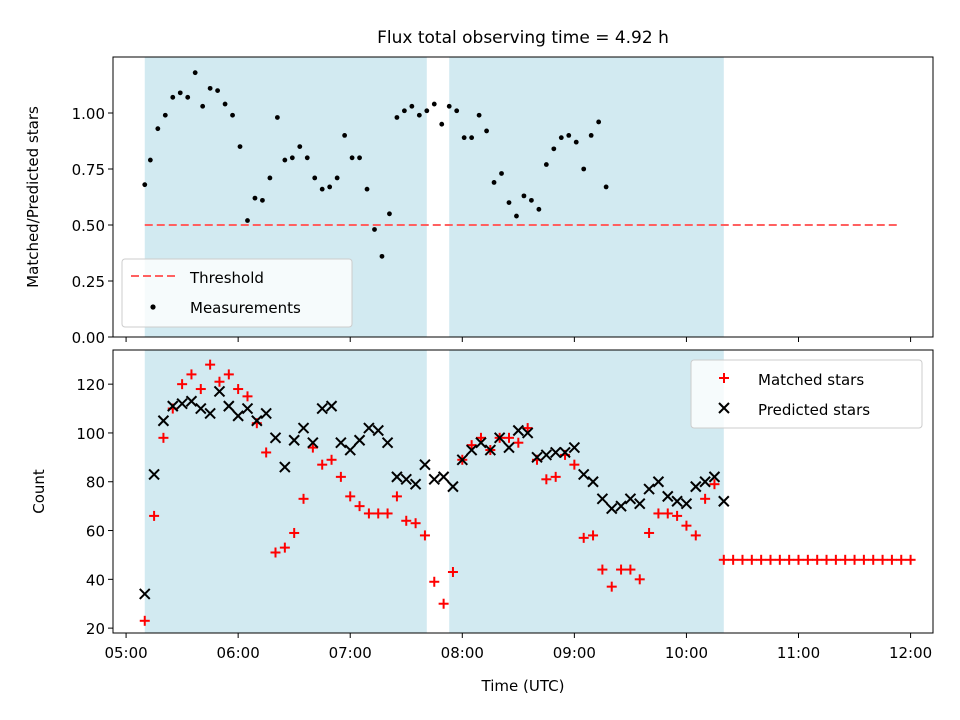  Describe the element at coordinates (90, 385) in the screenshot. I see `counts-ytick-label-5: 120` at that location.